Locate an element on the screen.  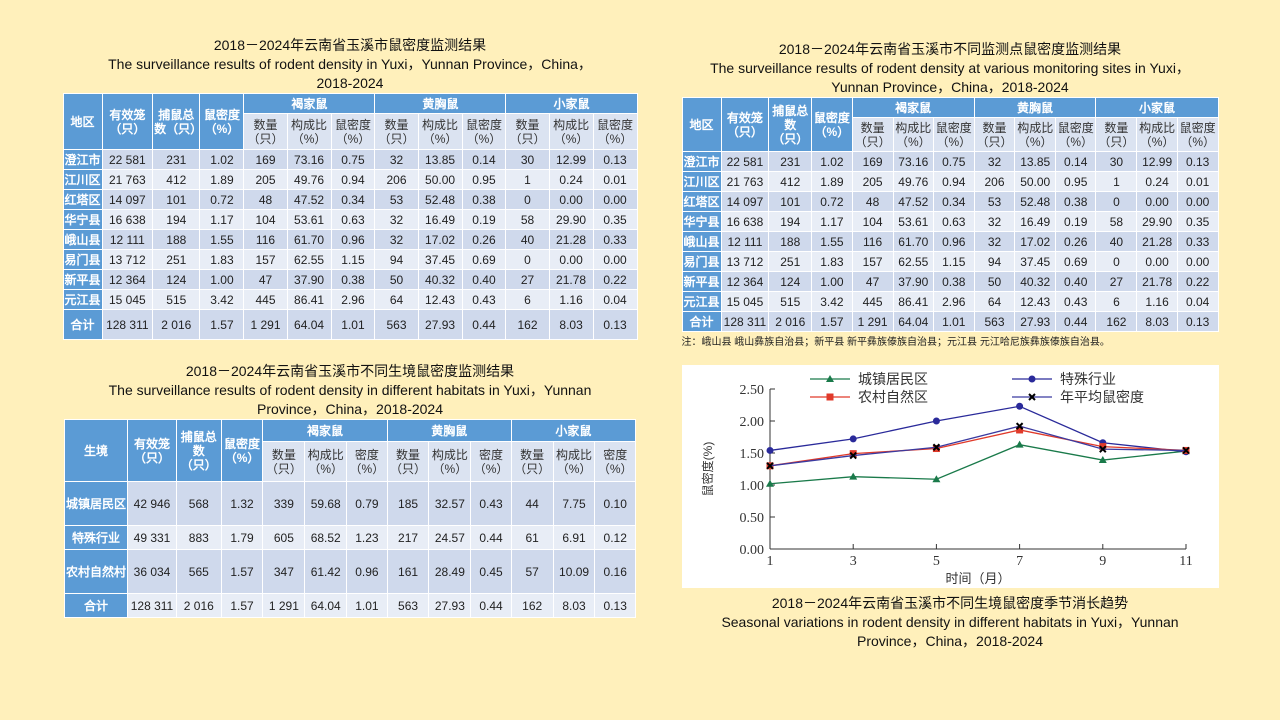
table-header: 褐家鼠 is located at coordinates (309, 103).